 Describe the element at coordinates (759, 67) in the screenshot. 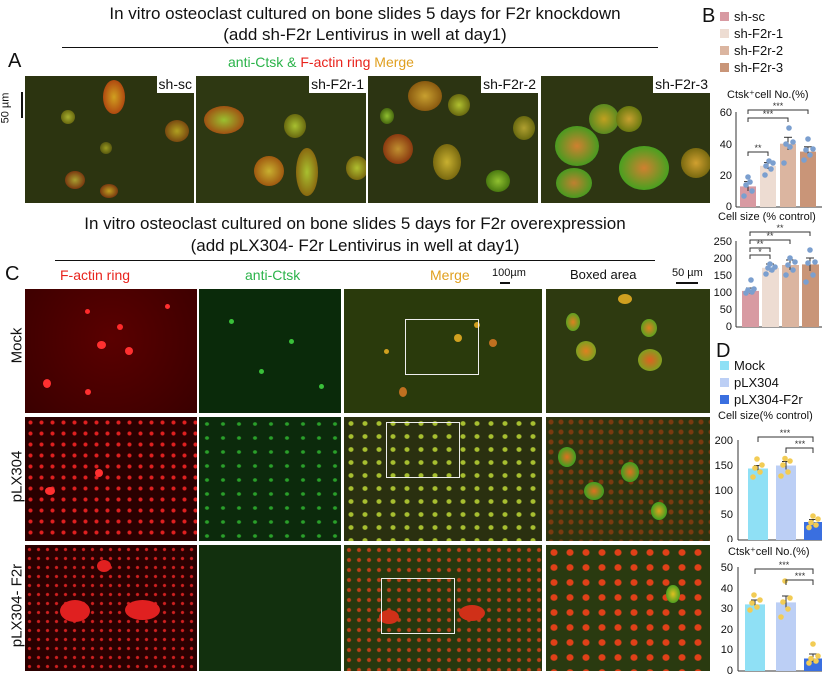

I see `legend-label: sh-F2r-3` at that location.